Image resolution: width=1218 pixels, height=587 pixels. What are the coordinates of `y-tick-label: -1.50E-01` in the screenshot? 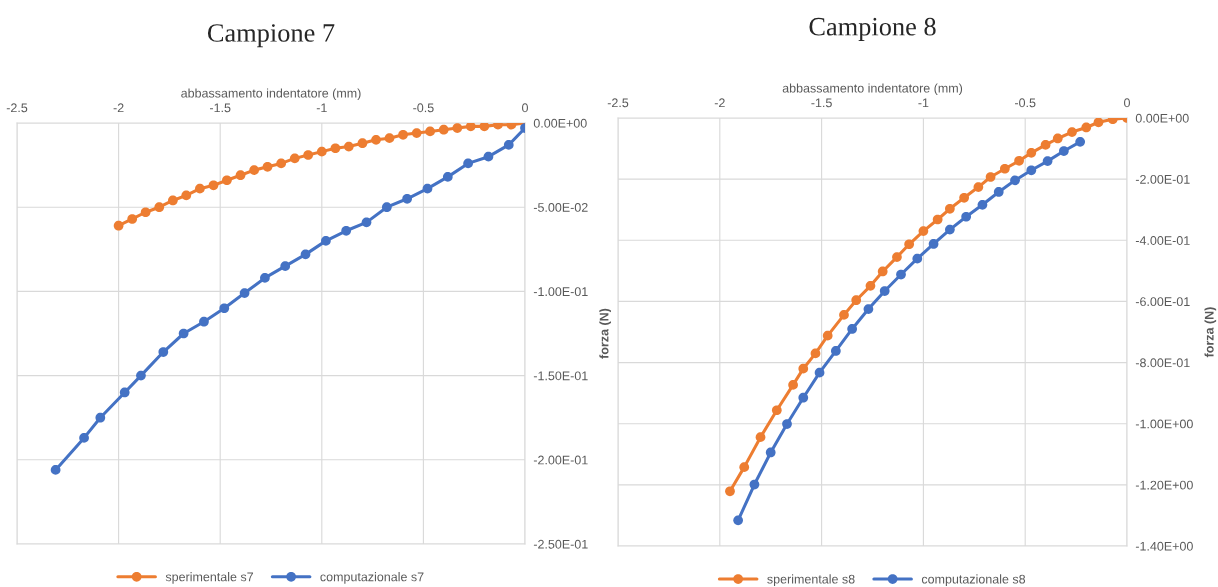 It's located at (560, 376).